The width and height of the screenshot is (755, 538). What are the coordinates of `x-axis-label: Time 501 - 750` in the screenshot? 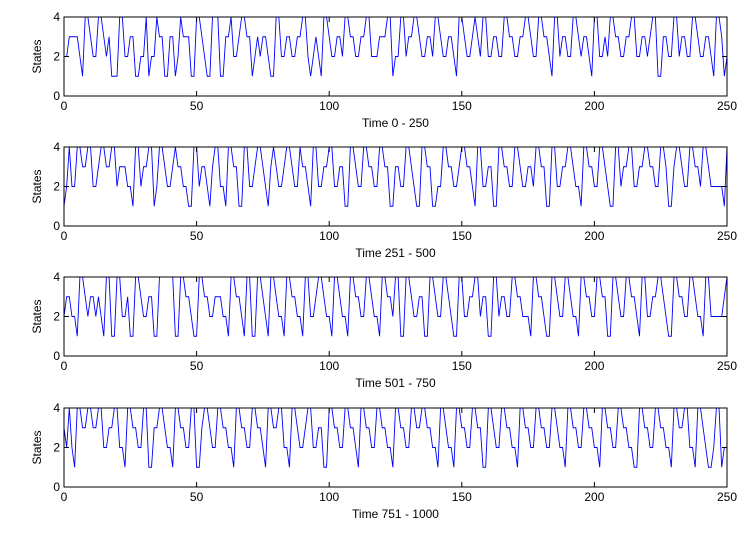 It's located at (395, 383).